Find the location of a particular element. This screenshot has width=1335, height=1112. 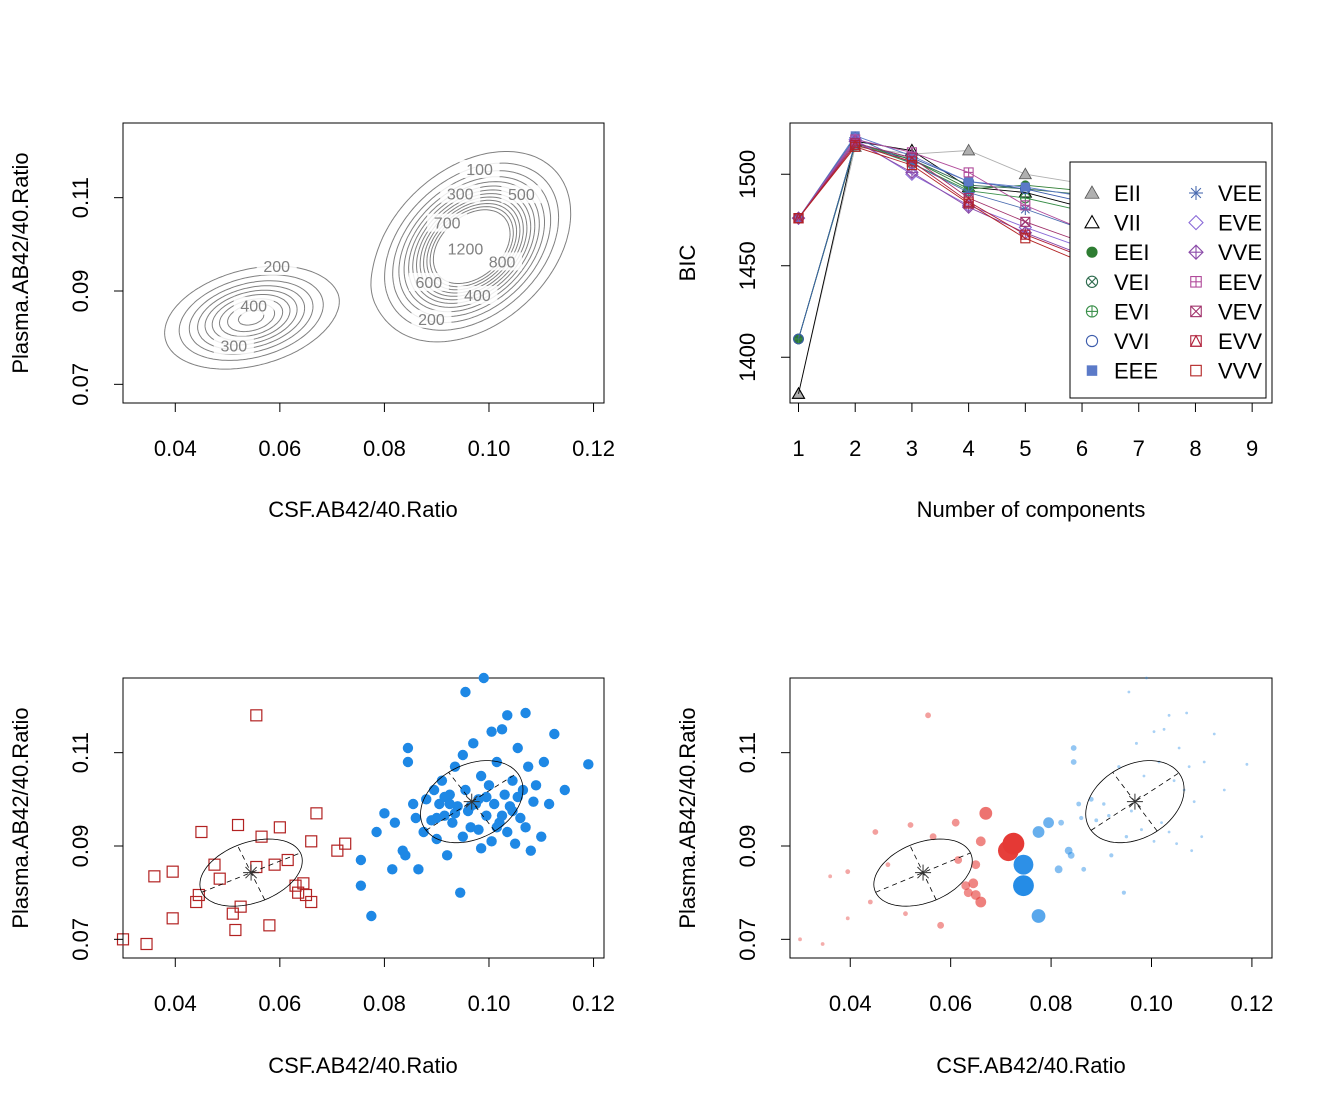

legend-label: EII is located at coordinates (1127, 193).